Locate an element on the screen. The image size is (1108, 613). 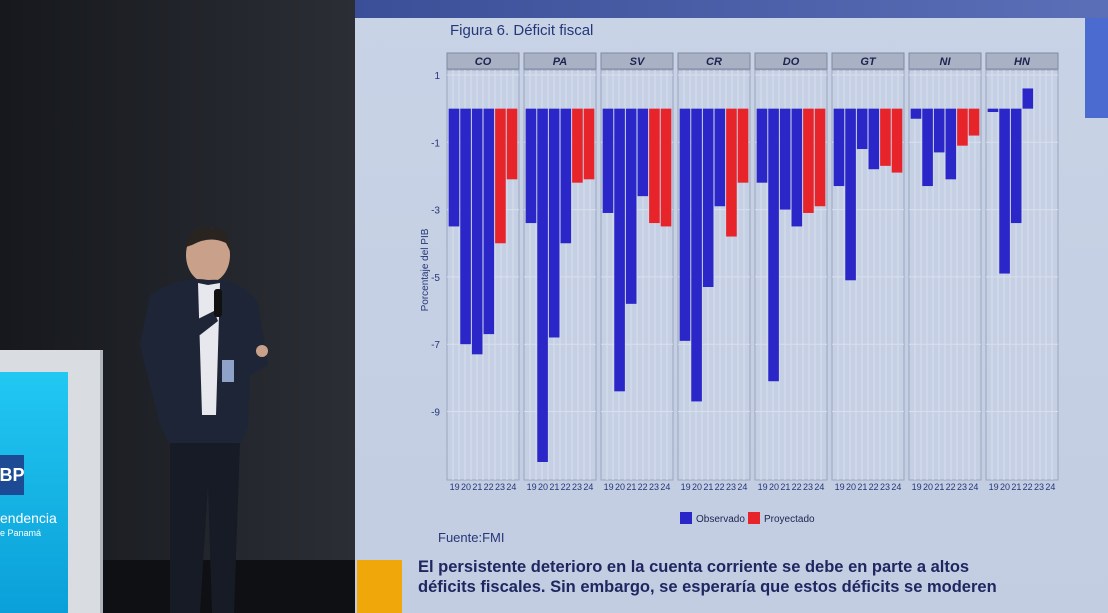
legend-swatch-projected is located at coordinates (754, 518).